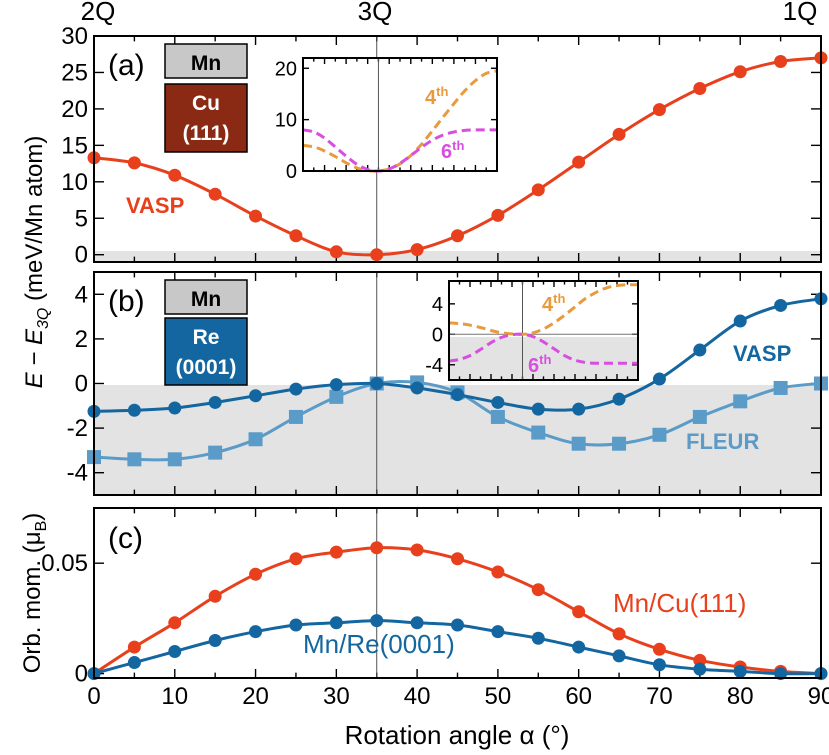  Describe the element at coordinates (400, 121) in the screenshot. I see `inset-a-data` at that location.